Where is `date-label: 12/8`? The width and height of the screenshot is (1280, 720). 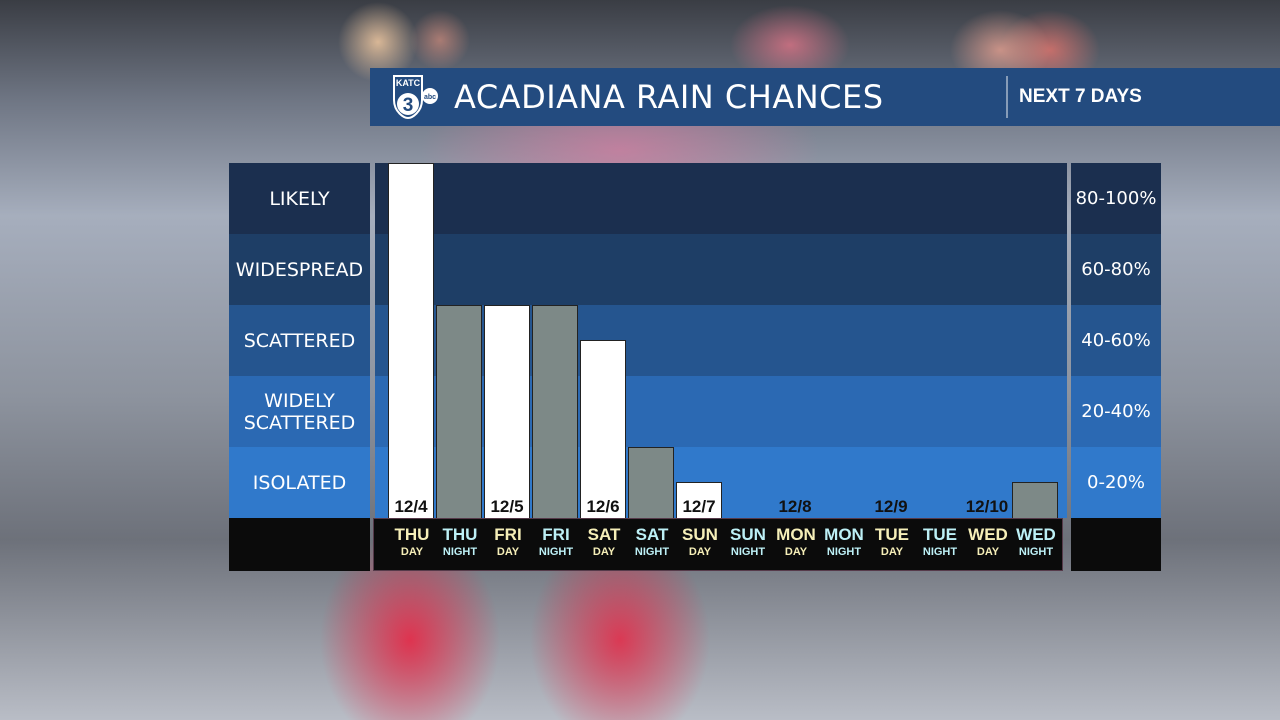 date-label: 12/8 is located at coordinates (795, 506).